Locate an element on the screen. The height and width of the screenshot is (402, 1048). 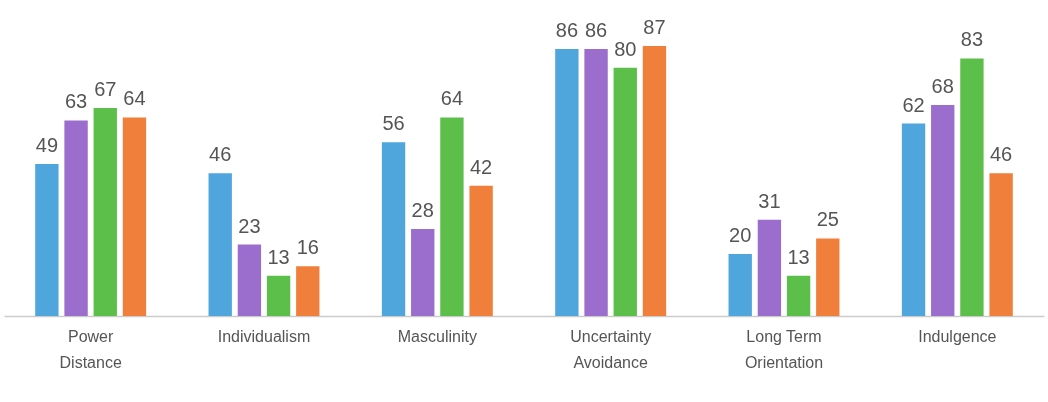
data-label: 31 is located at coordinates (769, 200).